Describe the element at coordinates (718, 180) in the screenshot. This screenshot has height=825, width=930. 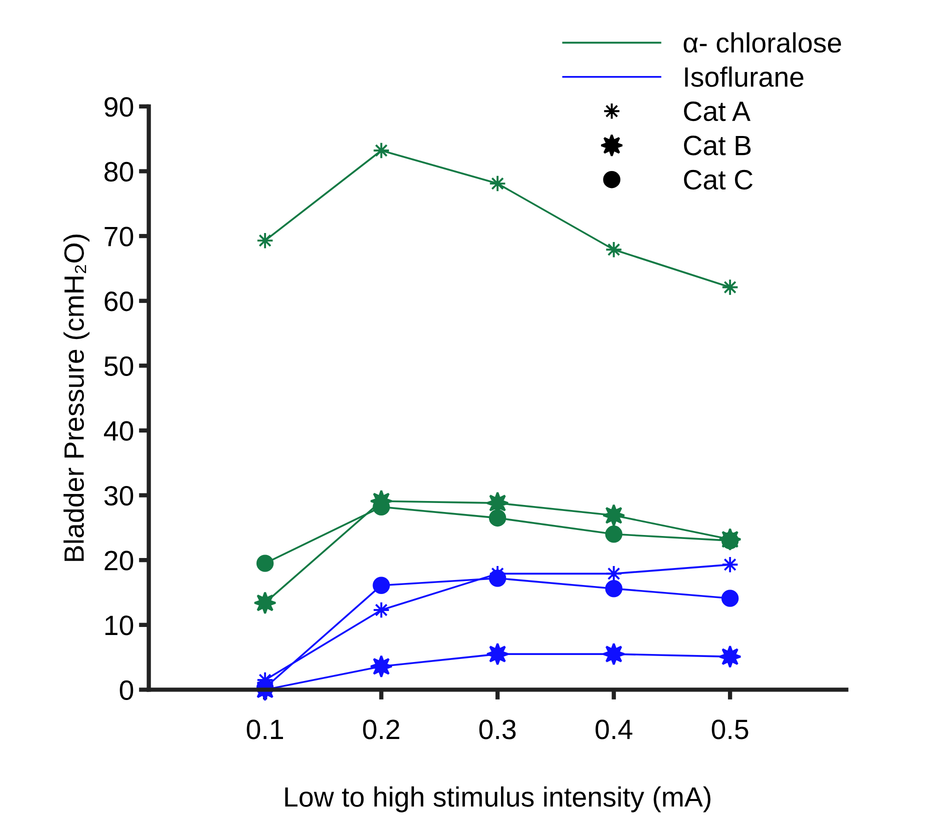
I see `legend-label: Cat C` at that location.